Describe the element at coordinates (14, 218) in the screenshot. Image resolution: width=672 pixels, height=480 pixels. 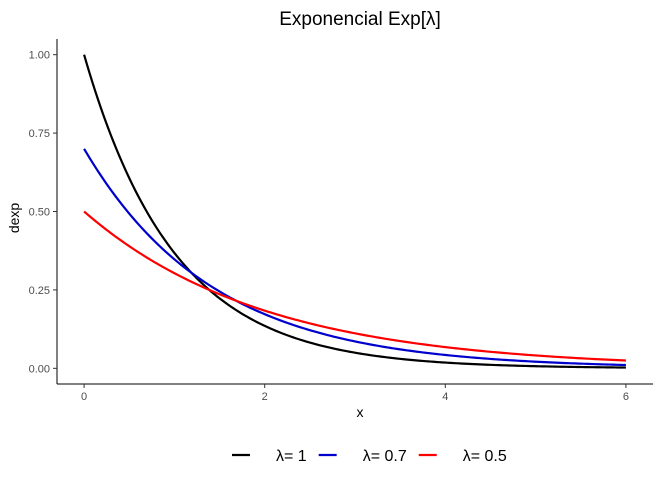
I see `y-axis-title: dexp` at that location.